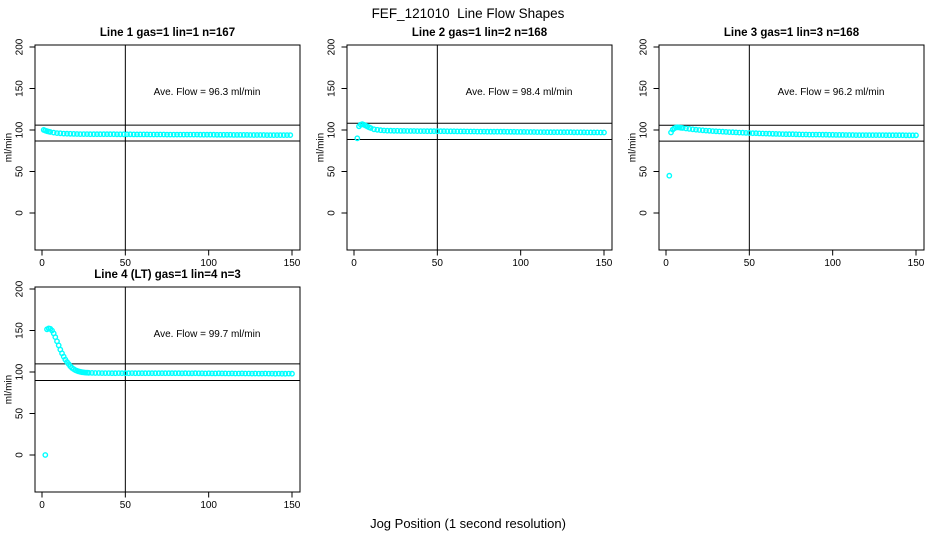  I want to click on y-tick-label: 0, so click(20, 213).